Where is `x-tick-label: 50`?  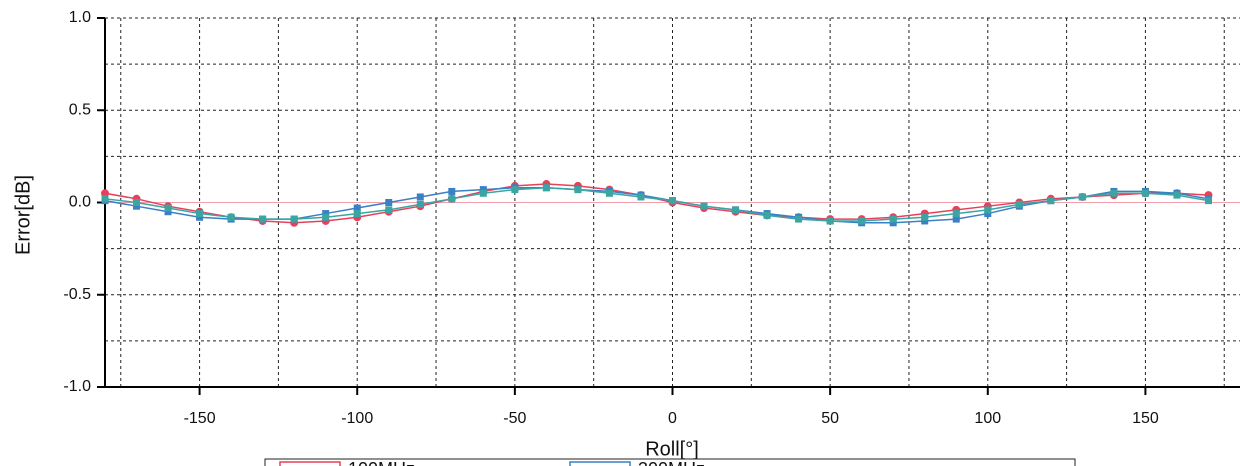
x-tick-label: 50 is located at coordinates (830, 418).